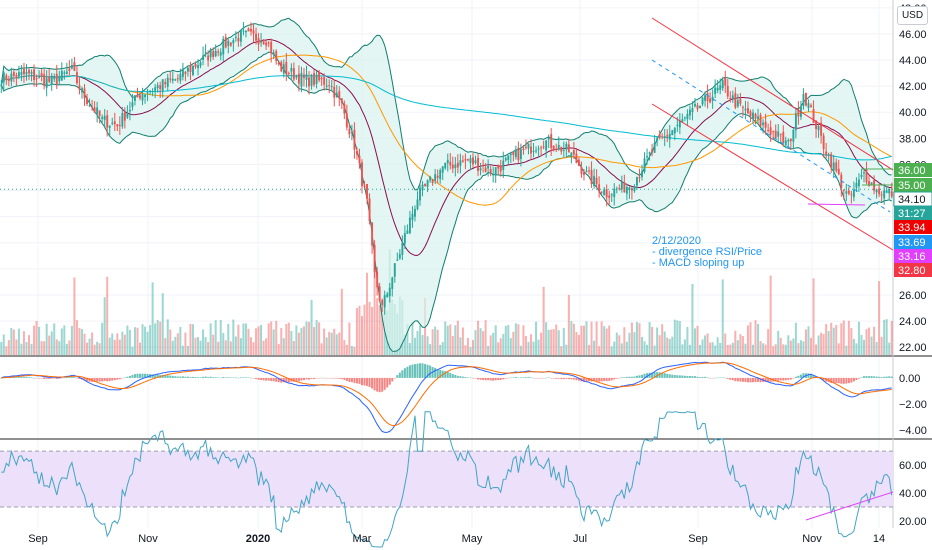 The width and height of the screenshot is (932, 550). I want to click on price-tag-label: 31:27, so click(912, 214).